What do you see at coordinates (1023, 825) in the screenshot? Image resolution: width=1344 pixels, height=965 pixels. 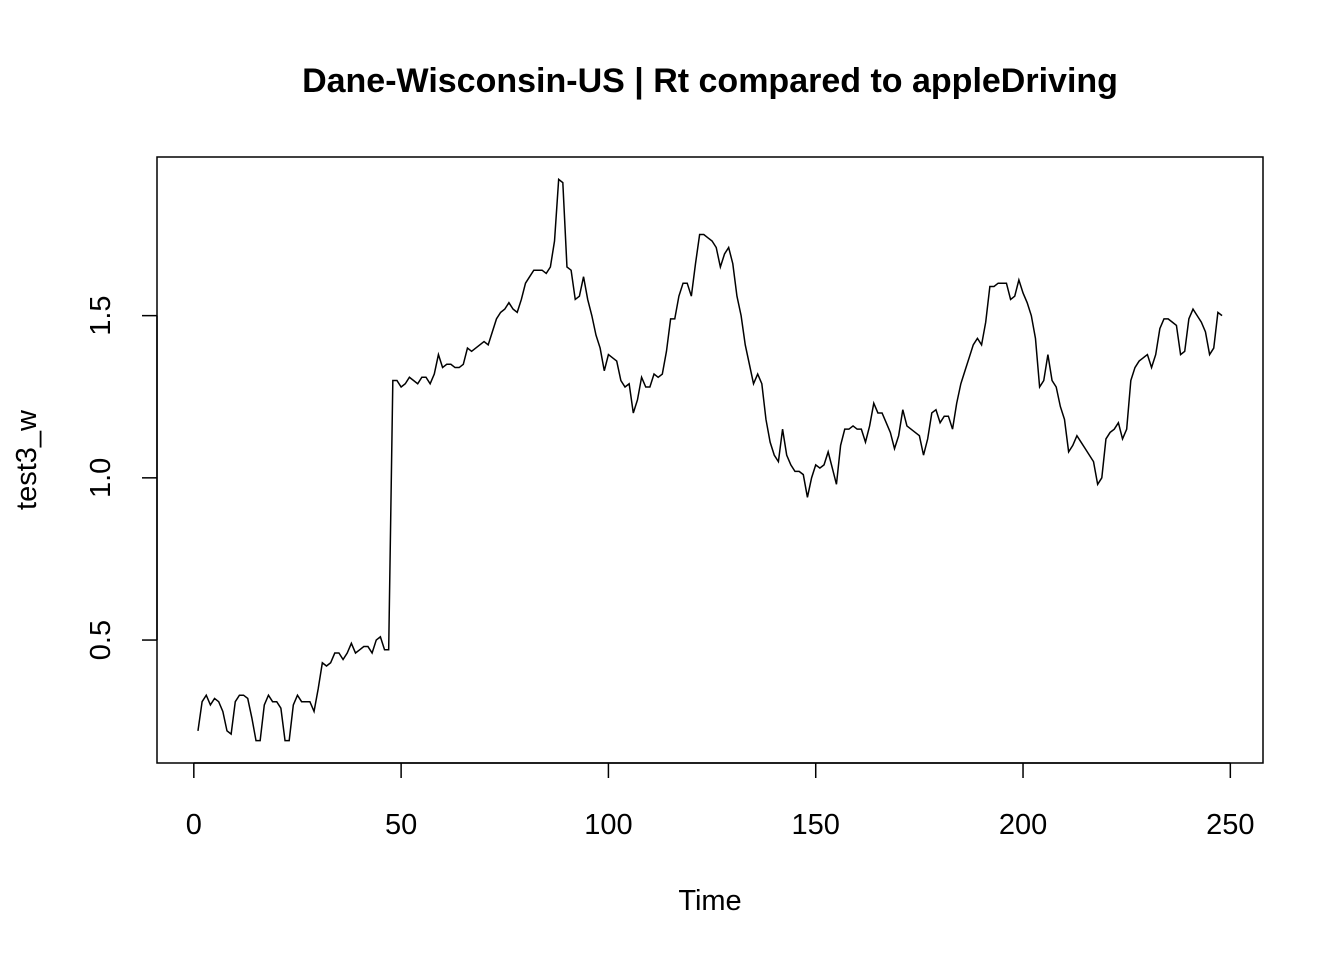 I see `x-tick-label: 200` at bounding box center [1023, 825].